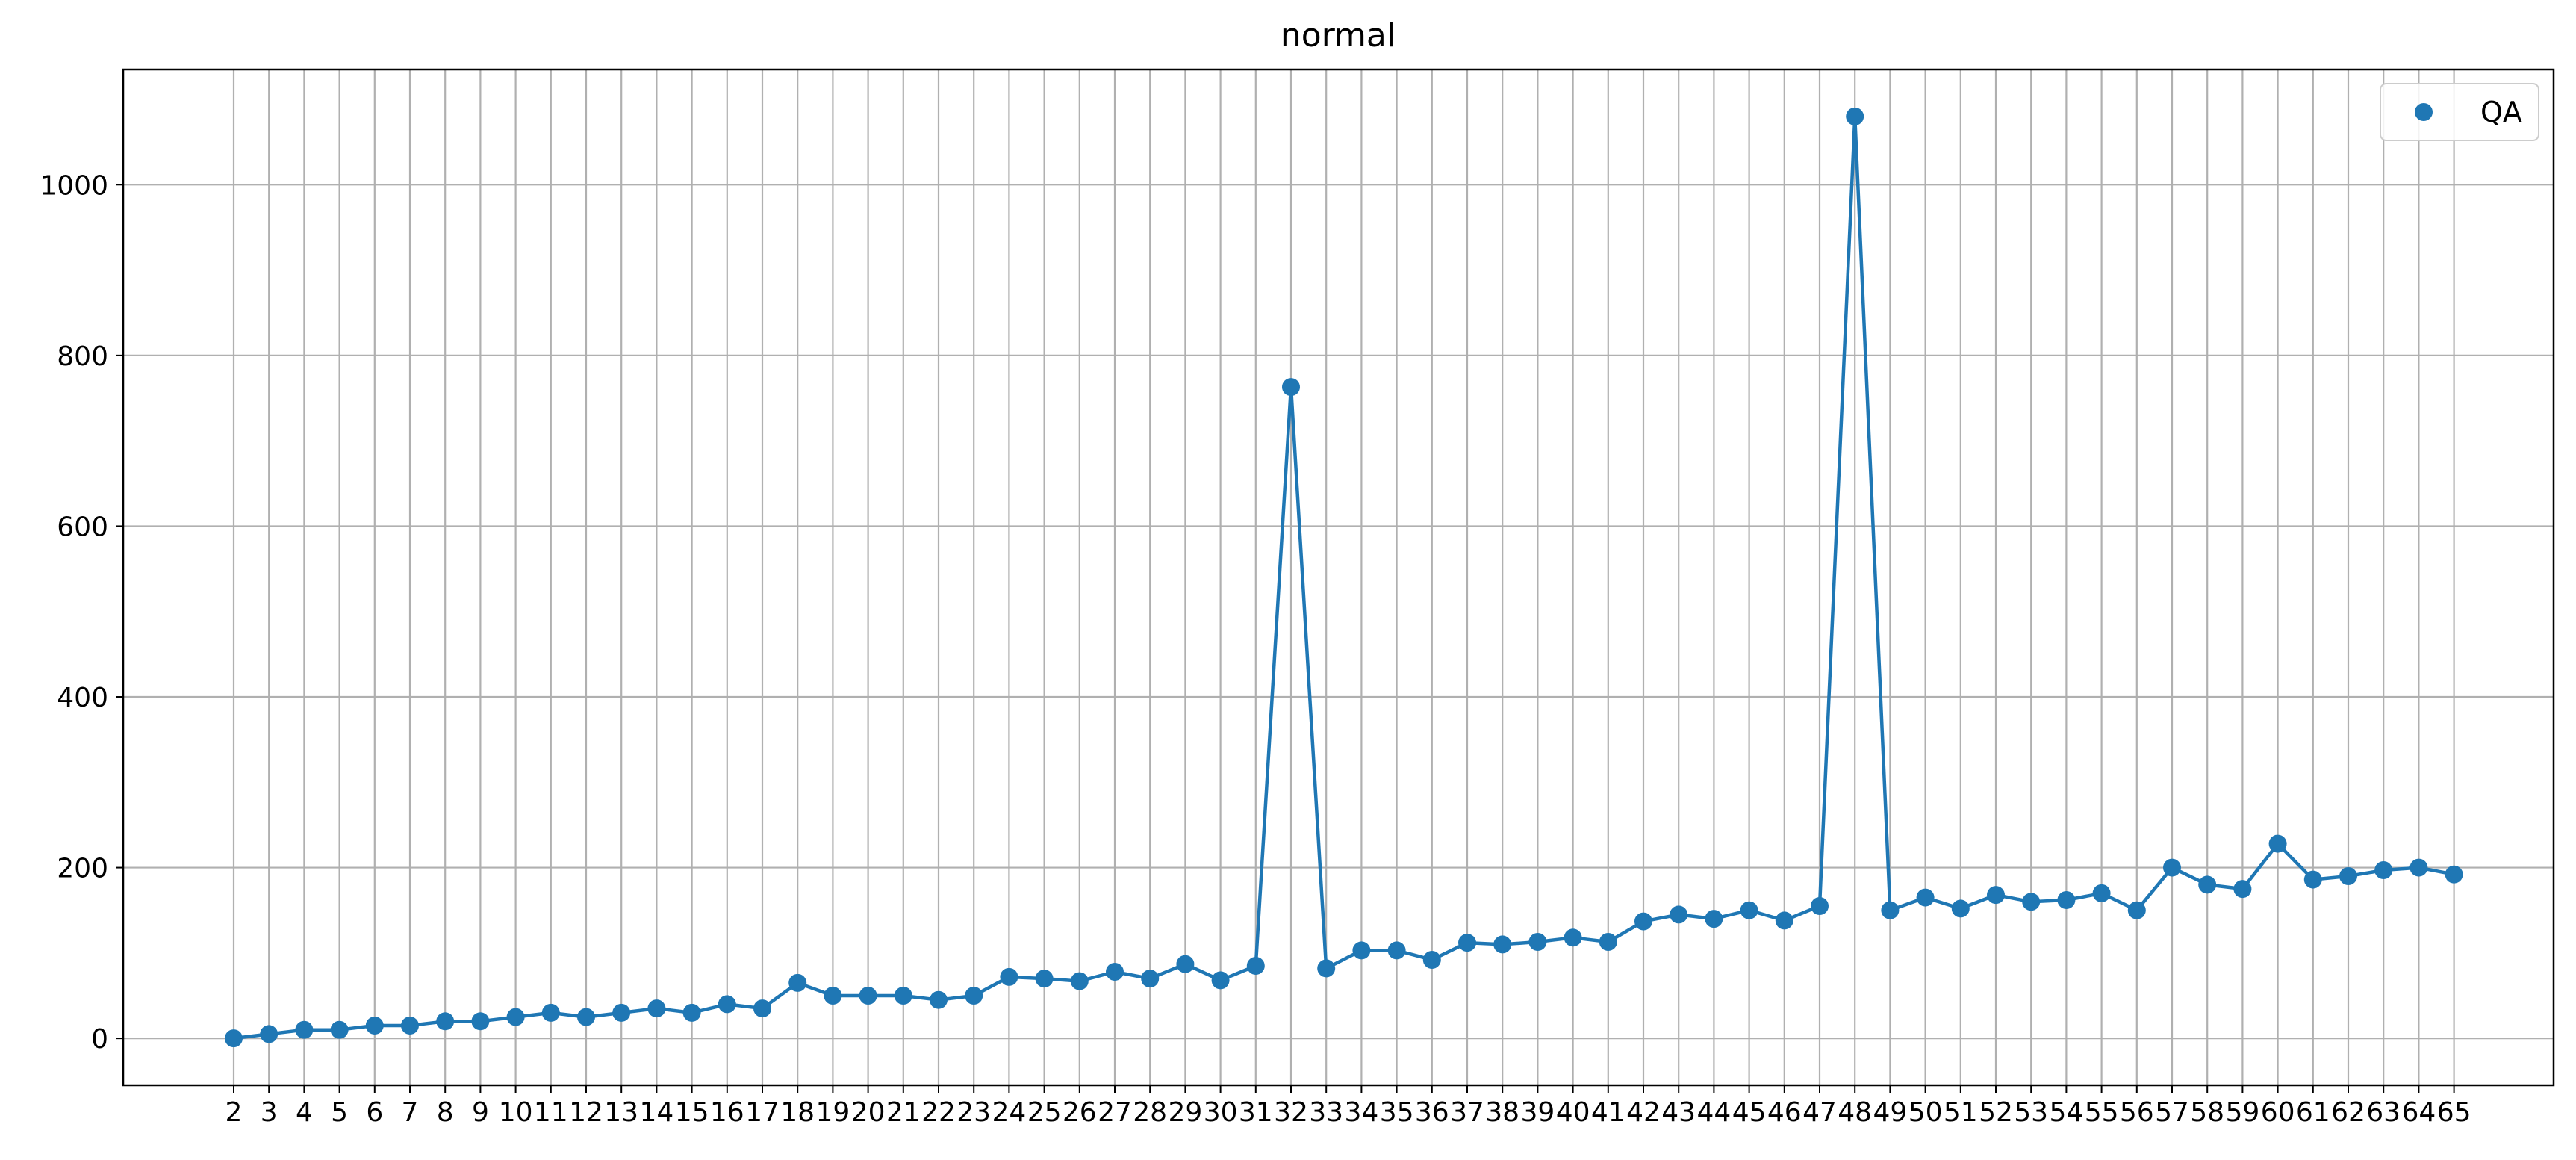  What do you see at coordinates (2066, 1112) in the screenshot?
I see `x-tick-label: 54` at bounding box center [2066, 1112].